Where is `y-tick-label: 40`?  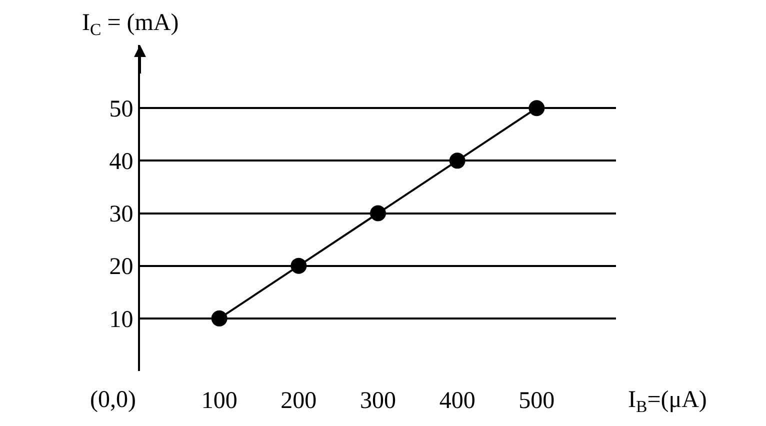 y-tick-label: 40 is located at coordinates (121, 162).